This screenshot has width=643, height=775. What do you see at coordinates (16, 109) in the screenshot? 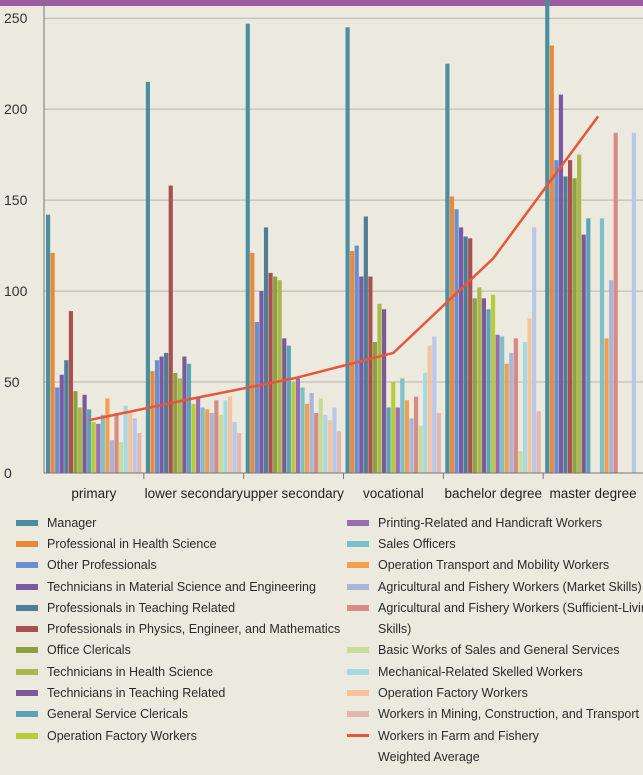
I see `y-tick-label: 200` at bounding box center [16, 109].